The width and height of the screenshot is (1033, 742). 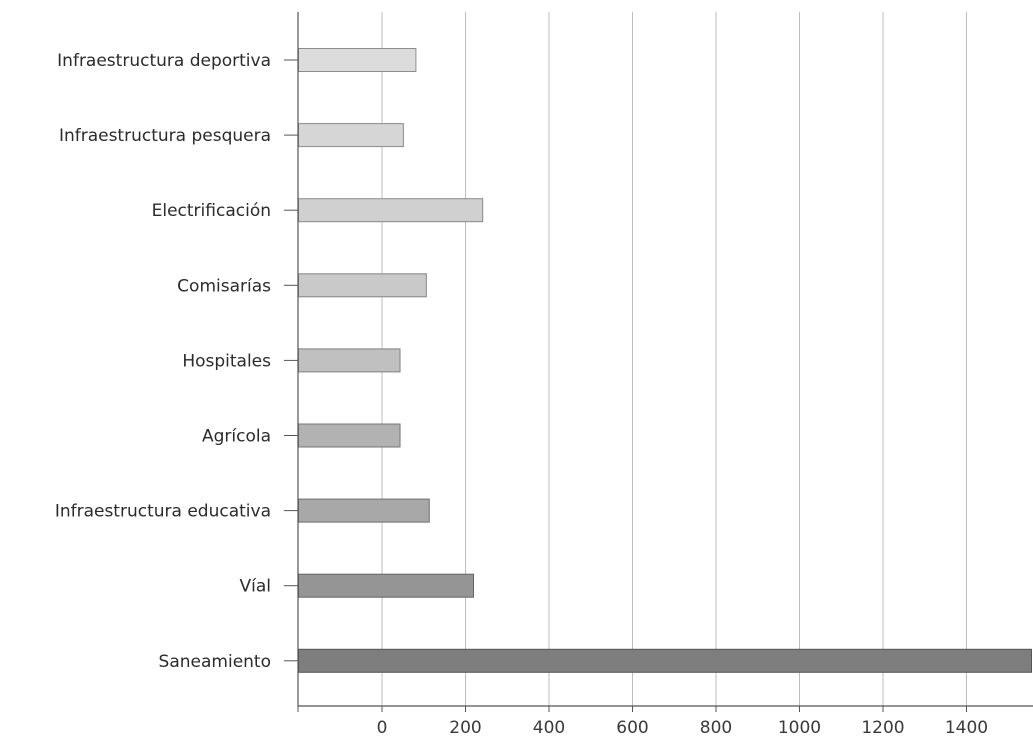 I want to click on category-label: Infraestructura deportiva, so click(x=164, y=61).